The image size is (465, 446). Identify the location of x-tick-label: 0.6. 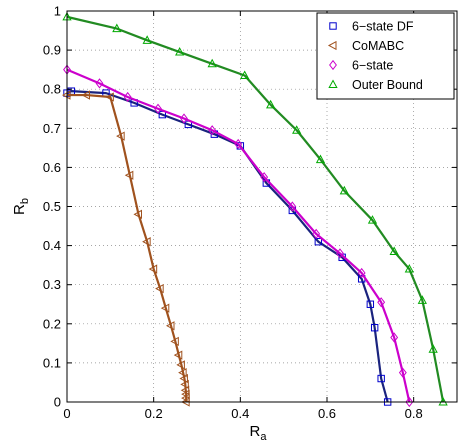
(327, 413).